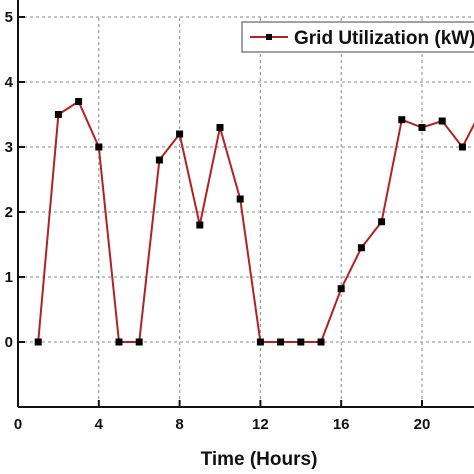 This screenshot has height=474, width=474. Describe the element at coordinates (179, 424) in the screenshot. I see `x-tick-label: 8` at that location.